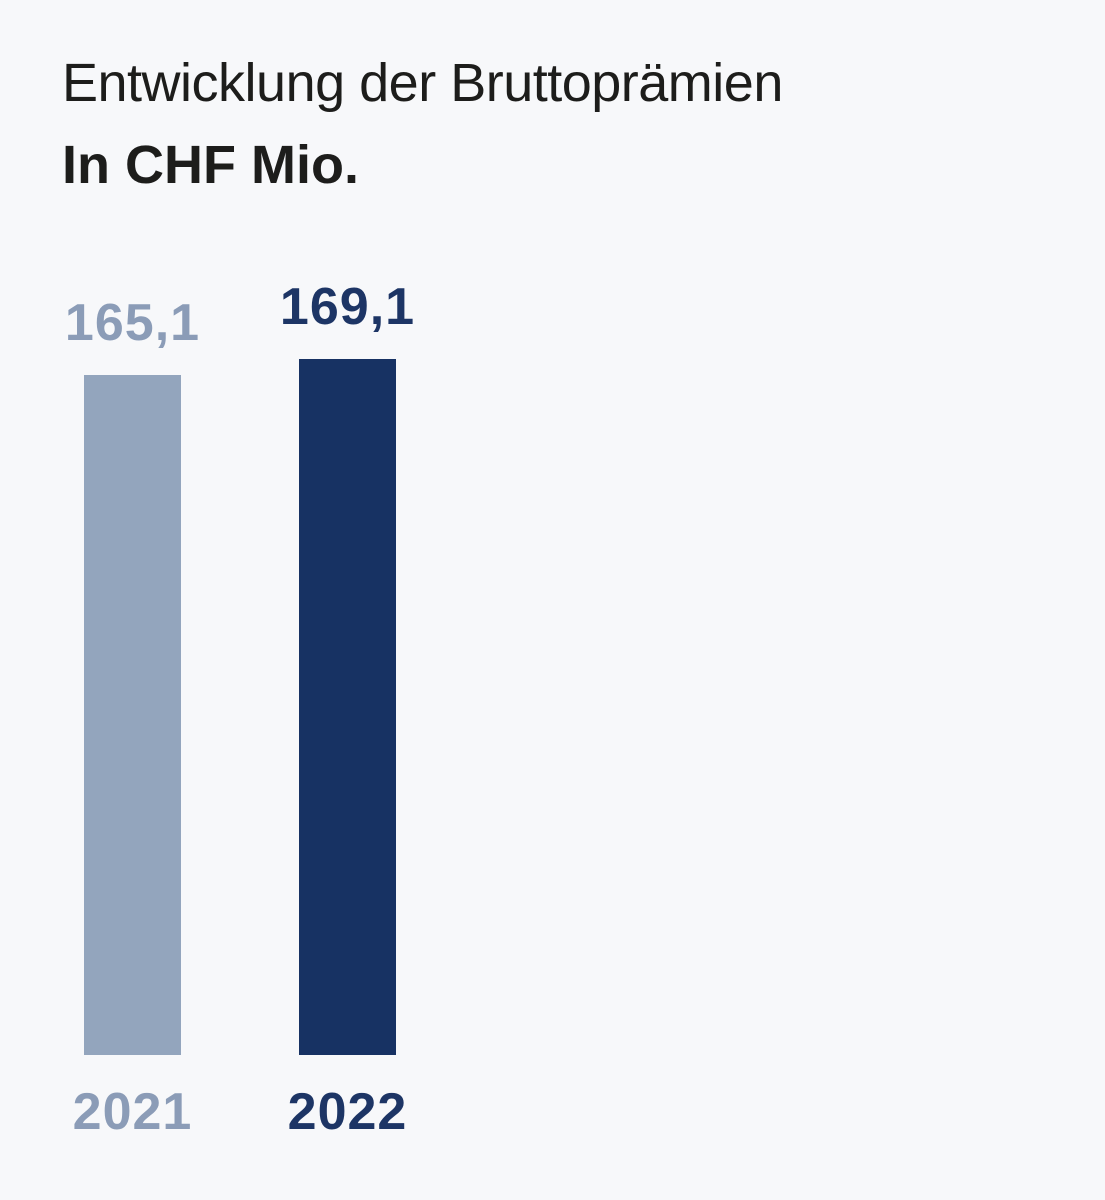 The width and height of the screenshot is (1105, 1200). What do you see at coordinates (422, 83) in the screenshot?
I see `chart-title: Entwicklung der Bruttoprämien` at bounding box center [422, 83].